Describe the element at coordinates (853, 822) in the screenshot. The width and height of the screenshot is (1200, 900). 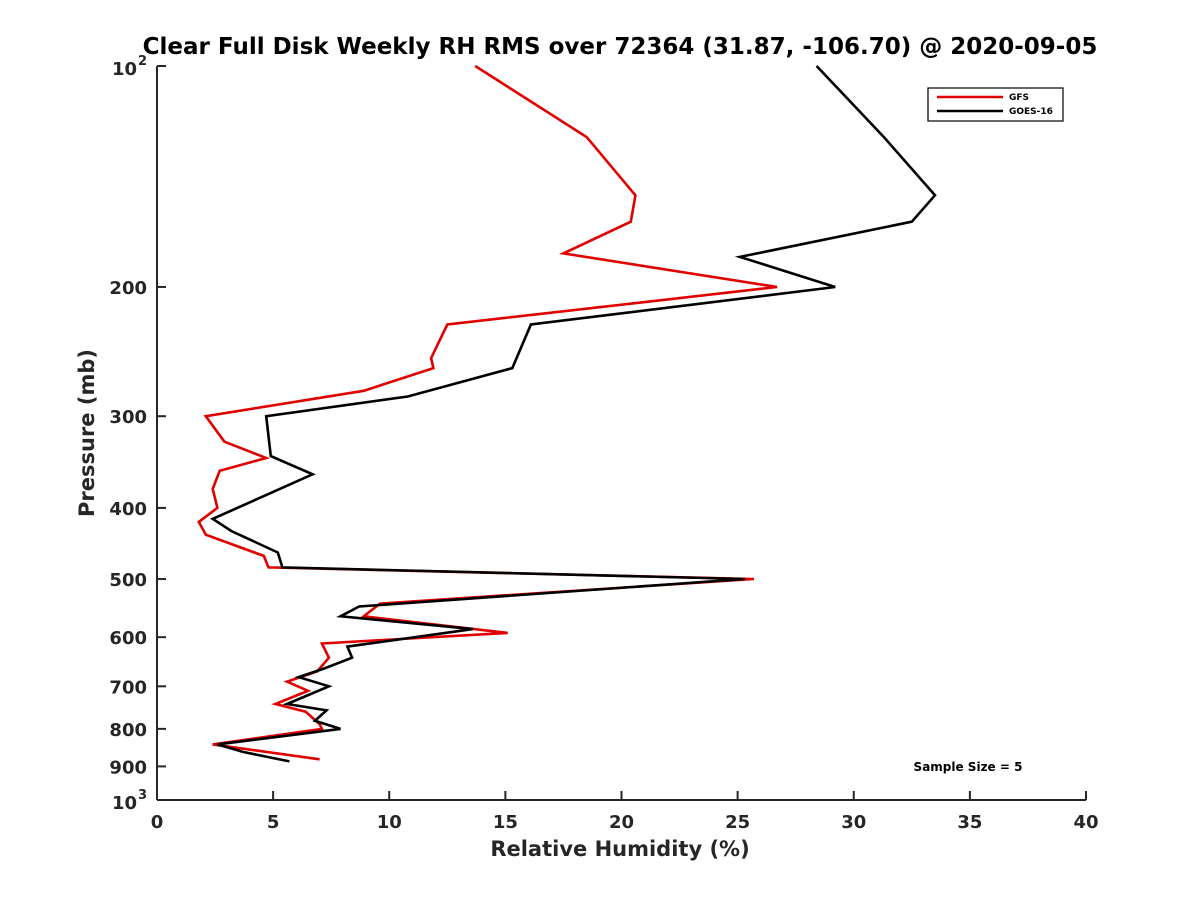
I see `x-tick-label: 30` at that location.